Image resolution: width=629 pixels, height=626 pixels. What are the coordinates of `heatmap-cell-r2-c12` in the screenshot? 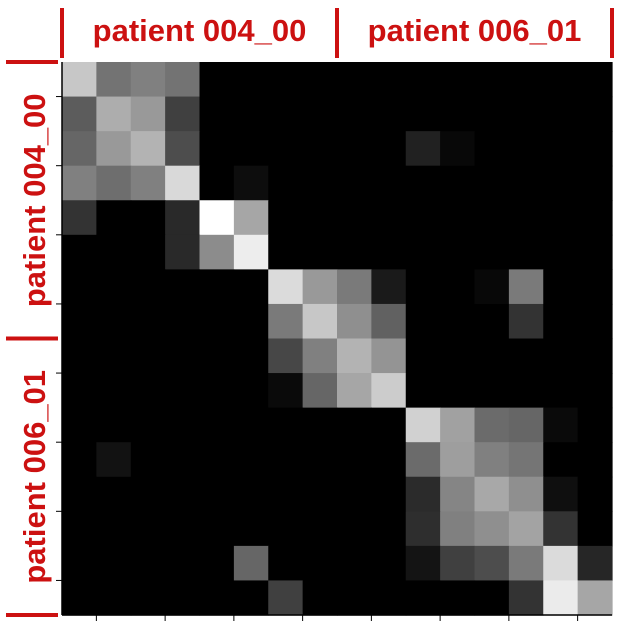 It's located at (492, 149).